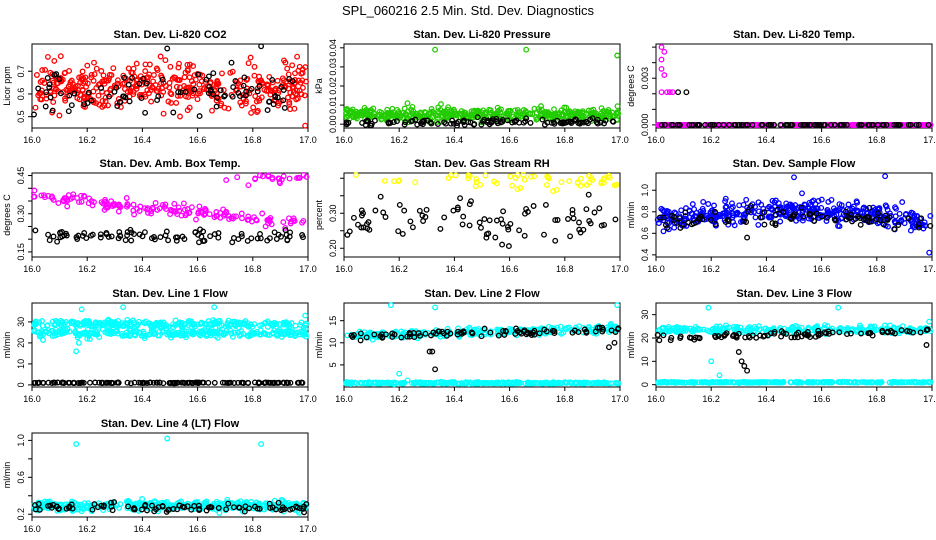  I want to click on x-tick-label: 17.0, so click(929, 140).